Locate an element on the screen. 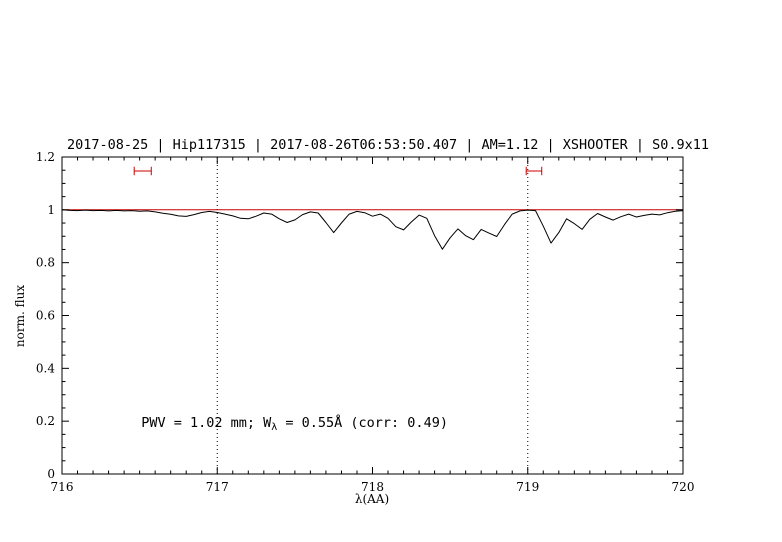 The image size is (782, 542). y-tick-label: 0.2 is located at coordinates (45, 421).